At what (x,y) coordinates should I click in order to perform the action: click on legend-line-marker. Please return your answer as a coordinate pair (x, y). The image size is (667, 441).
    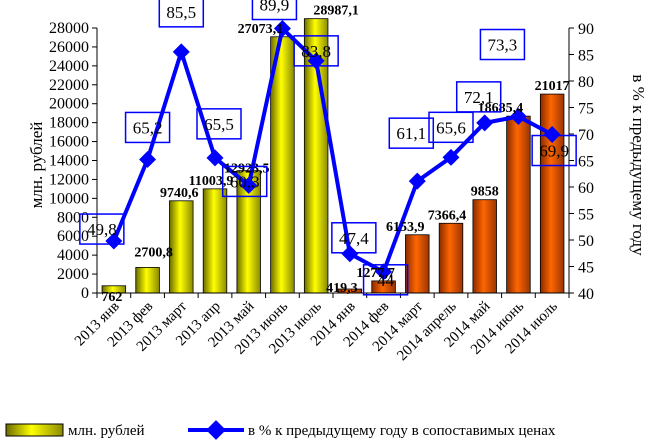
    Looking at the image, I should click on (216, 430).